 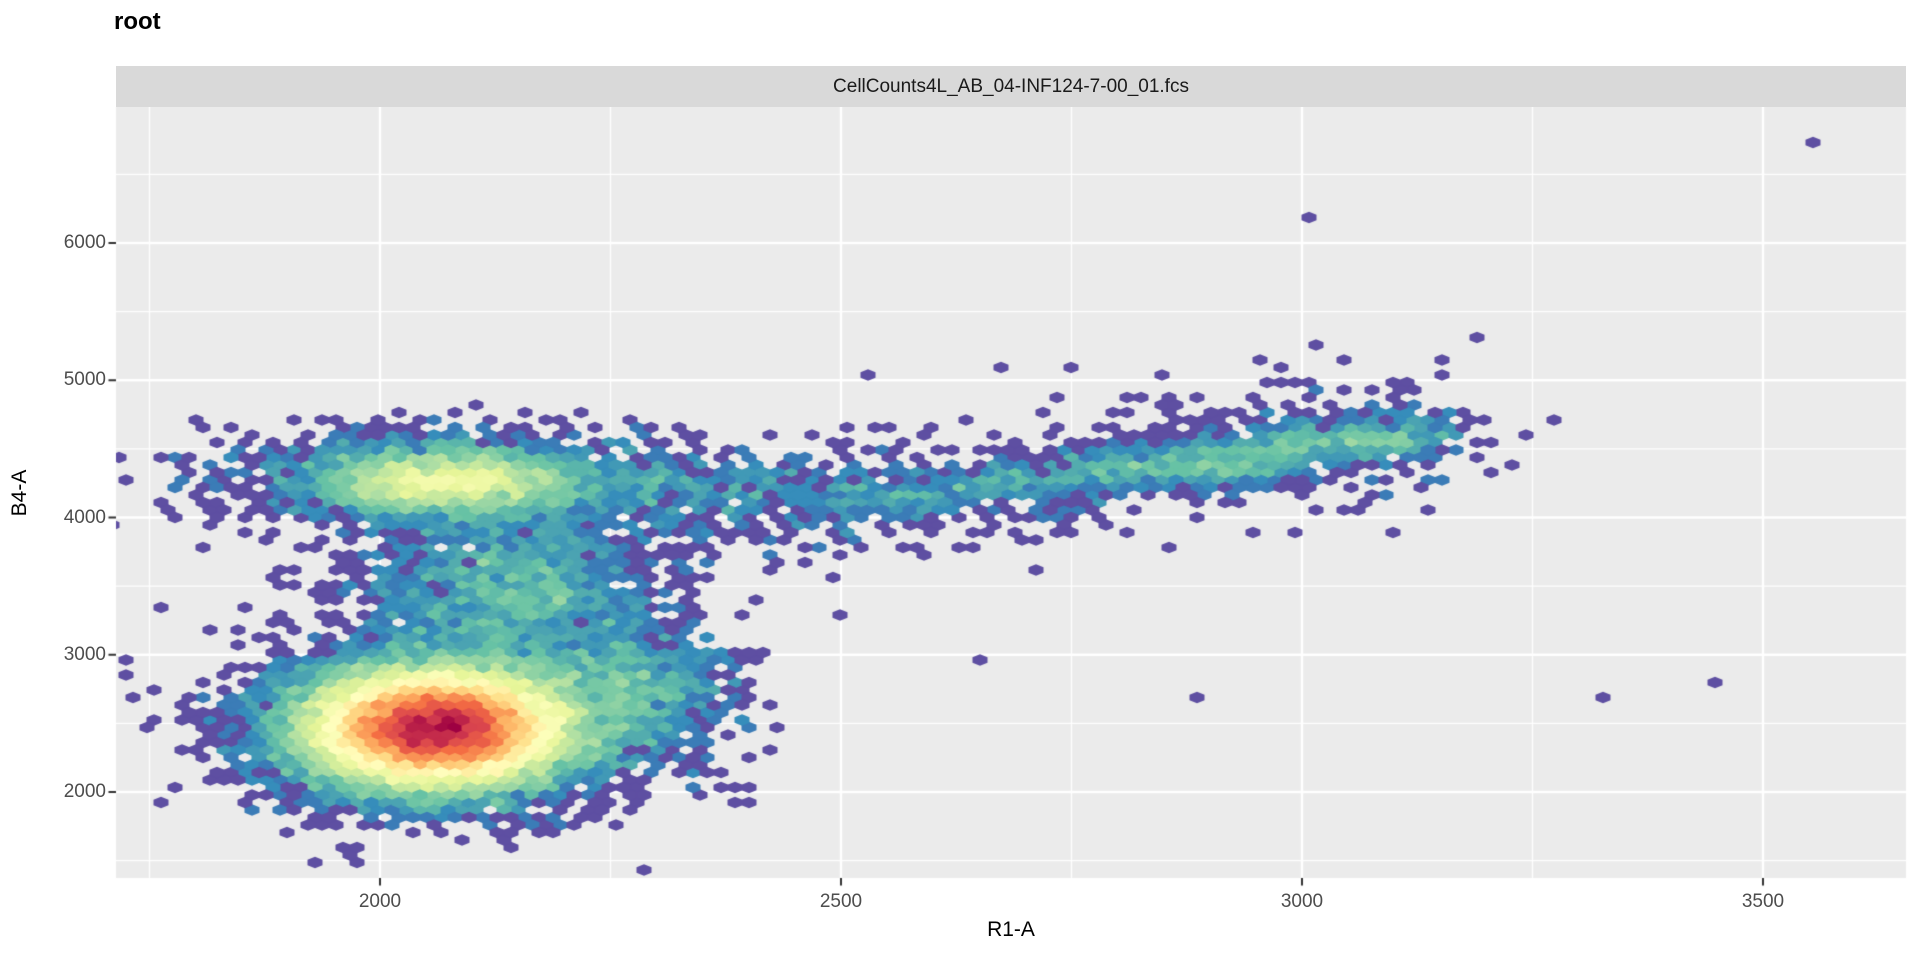 What do you see at coordinates (84, 517) in the screenshot?
I see `y-tick-label: 4000` at bounding box center [84, 517].